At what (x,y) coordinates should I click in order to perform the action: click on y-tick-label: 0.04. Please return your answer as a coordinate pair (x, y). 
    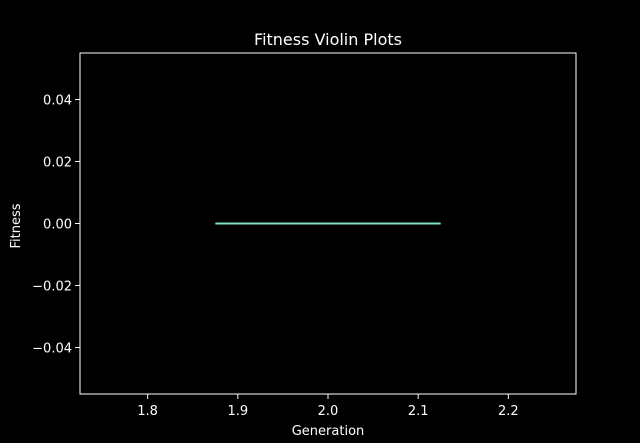
    Looking at the image, I should click on (57, 101).